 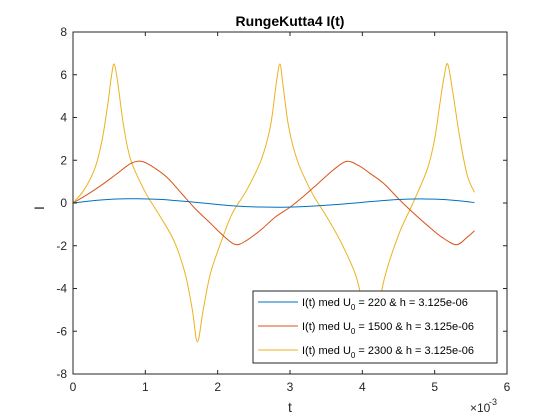 I want to click on y-tick-label: -6, so click(x=61, y=331).